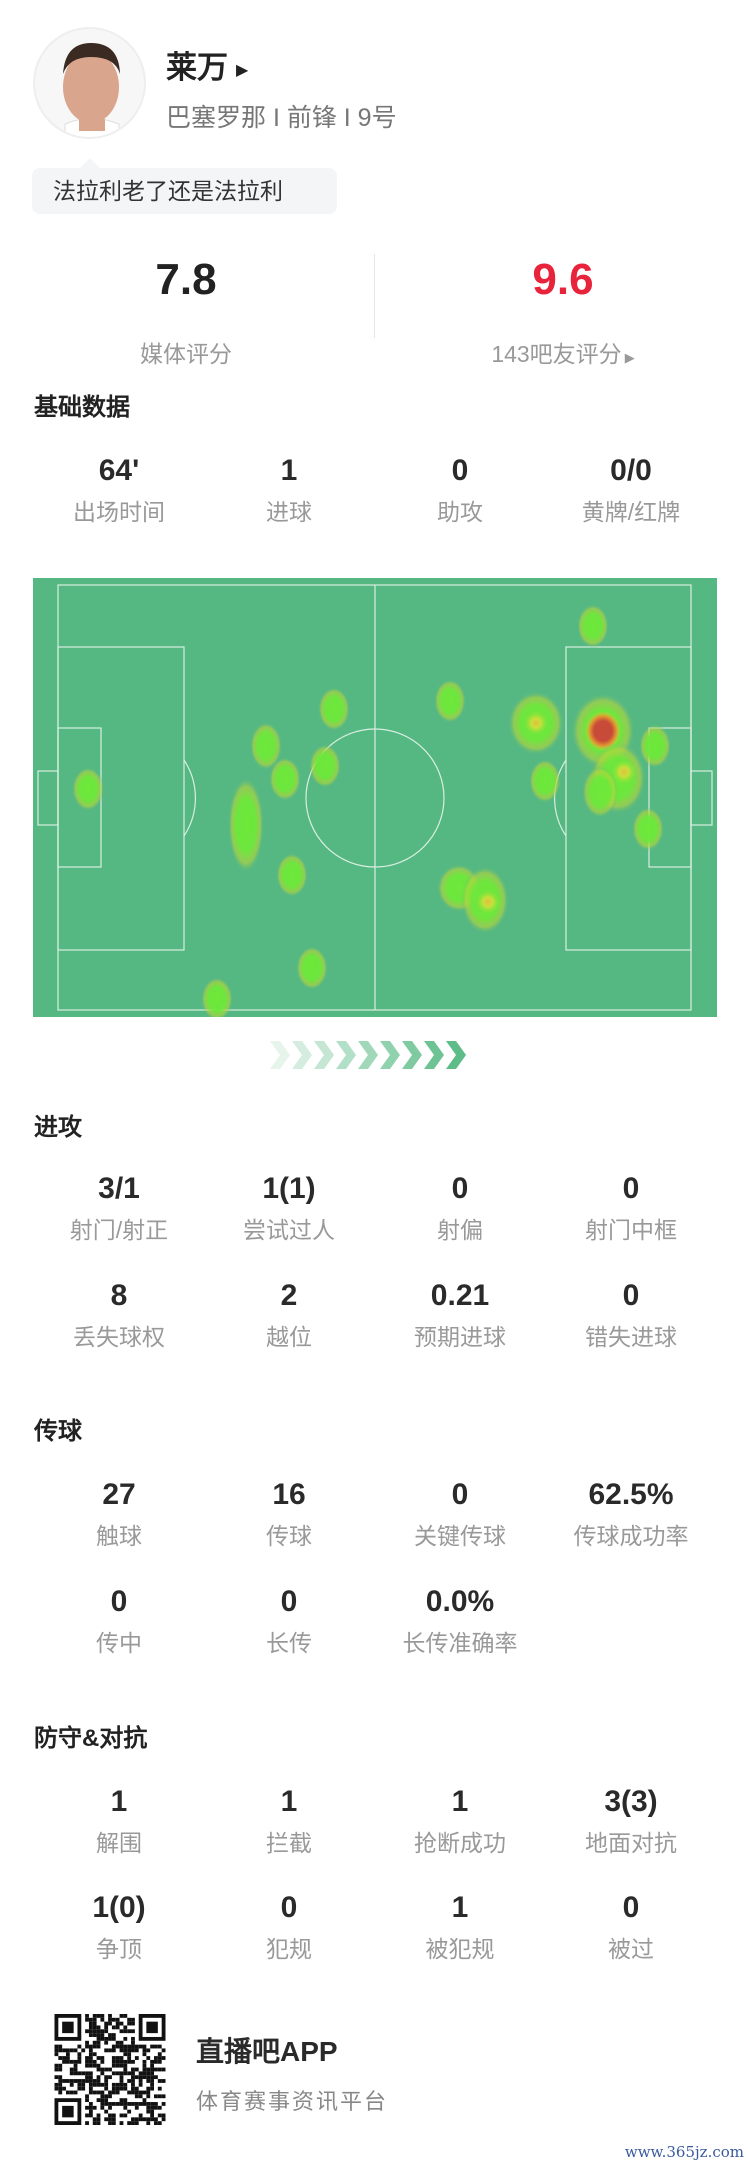 The height and width of the screenshot is (2161, 750). I want to click on stat-item: 1 被犯规, so click(460, 1927).